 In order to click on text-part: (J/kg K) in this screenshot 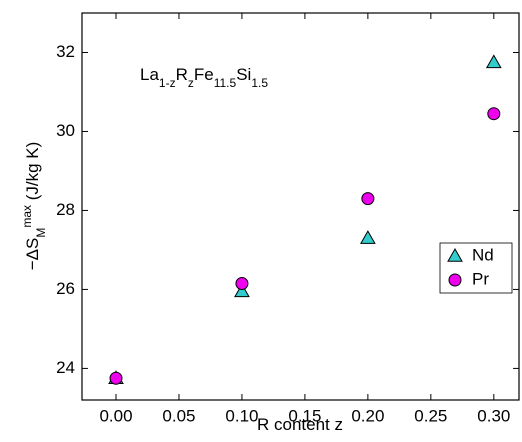, I will do `click(32, 173)`.